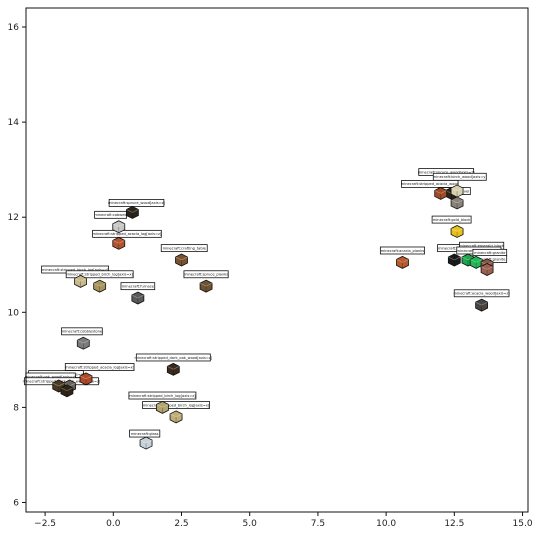 This screenshot has width=540, height=540. I want to click on point-label: minecraft:glass, so click(145, 433).